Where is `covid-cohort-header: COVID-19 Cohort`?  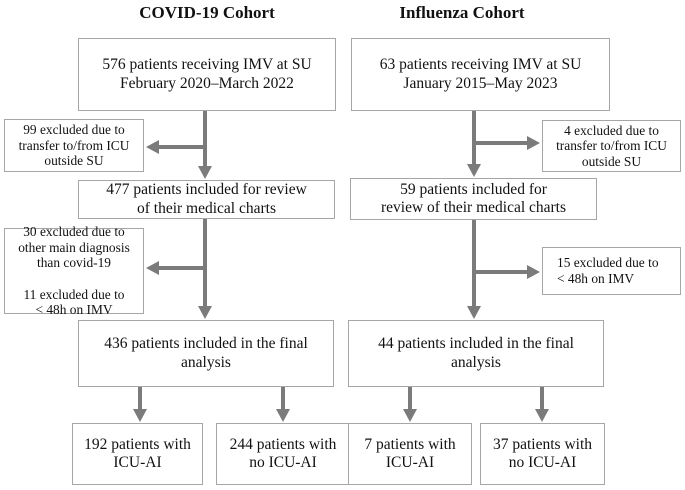
covid-cohort-header: COVID-19 Cohort is located at coordinates (207, 13).